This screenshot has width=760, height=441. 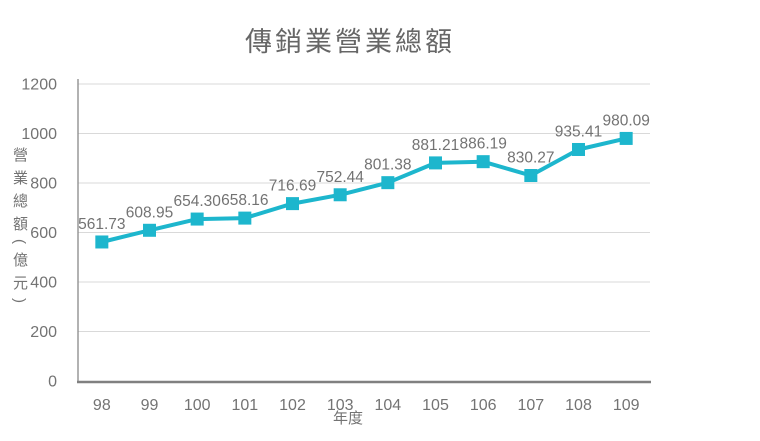 I want to click on data-point-label: 658.16, so click(x=244, y=200).